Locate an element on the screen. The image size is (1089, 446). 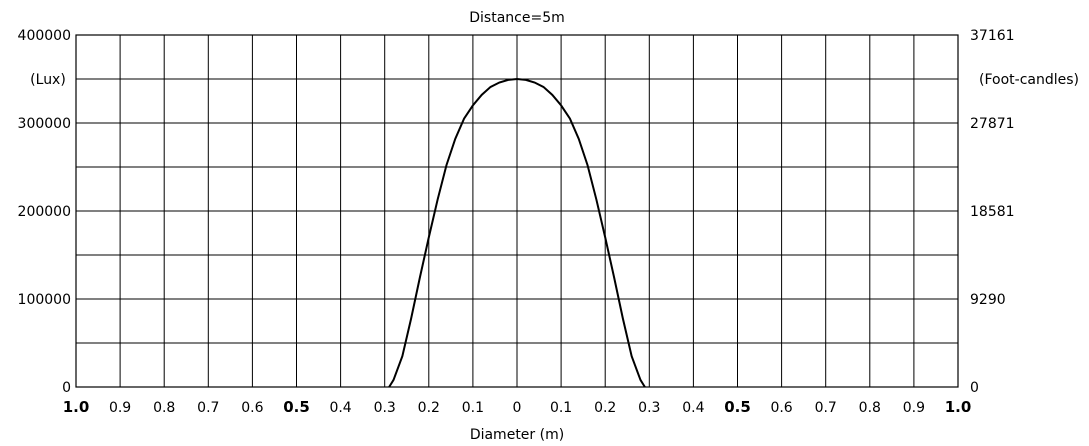
left-axis-label: (Lux) is located at coordinates (48, 80).